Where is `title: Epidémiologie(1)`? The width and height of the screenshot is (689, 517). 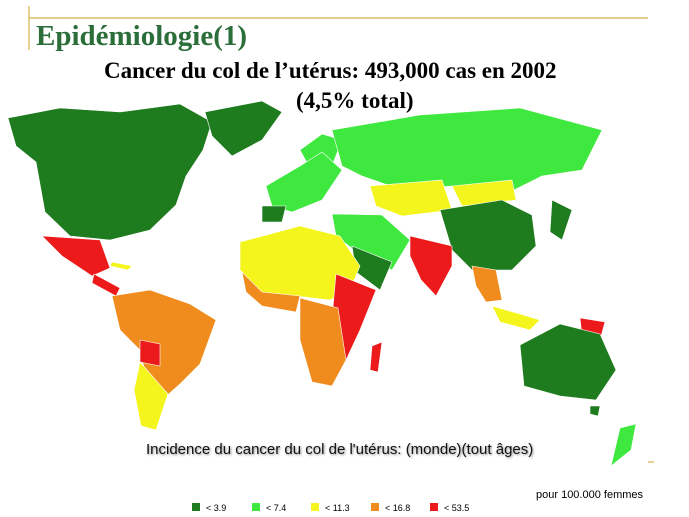
title: Epidémiologie(1) is located at coordinates (142, 36).